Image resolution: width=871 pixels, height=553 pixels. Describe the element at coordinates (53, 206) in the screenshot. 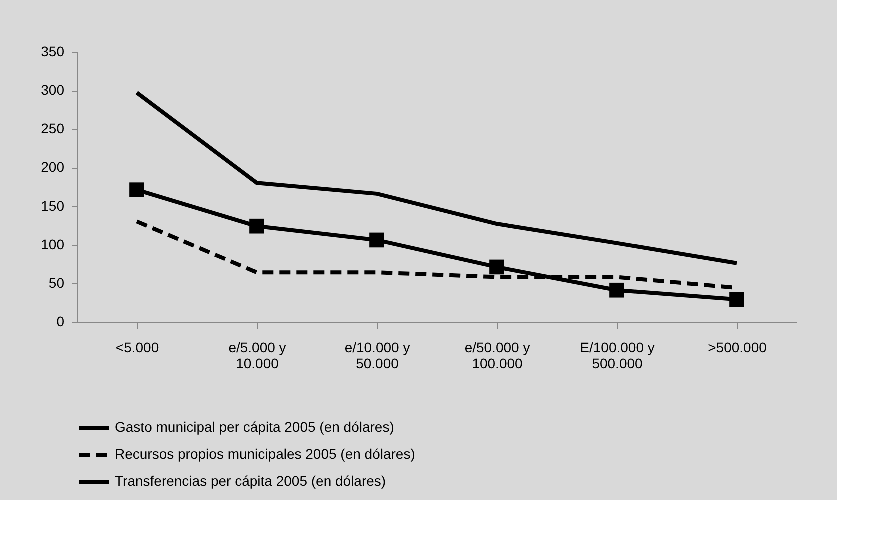

I see `y-tick-label: 150` at that location.